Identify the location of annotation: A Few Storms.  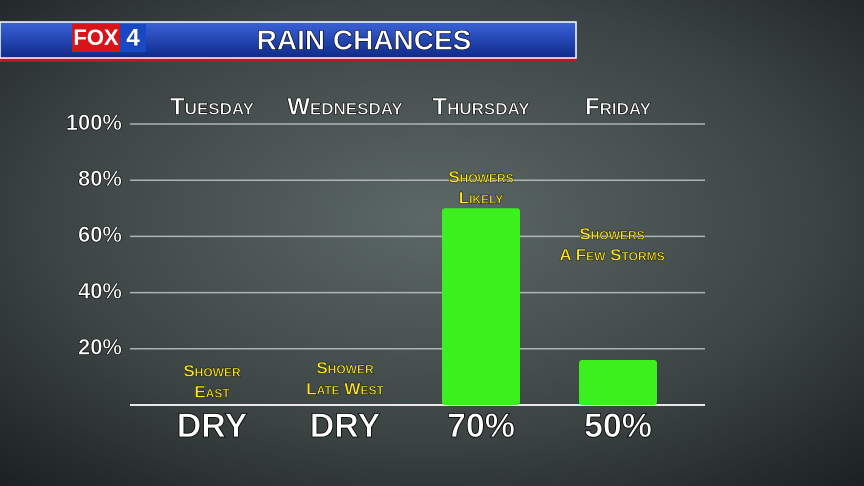
(611, 254).